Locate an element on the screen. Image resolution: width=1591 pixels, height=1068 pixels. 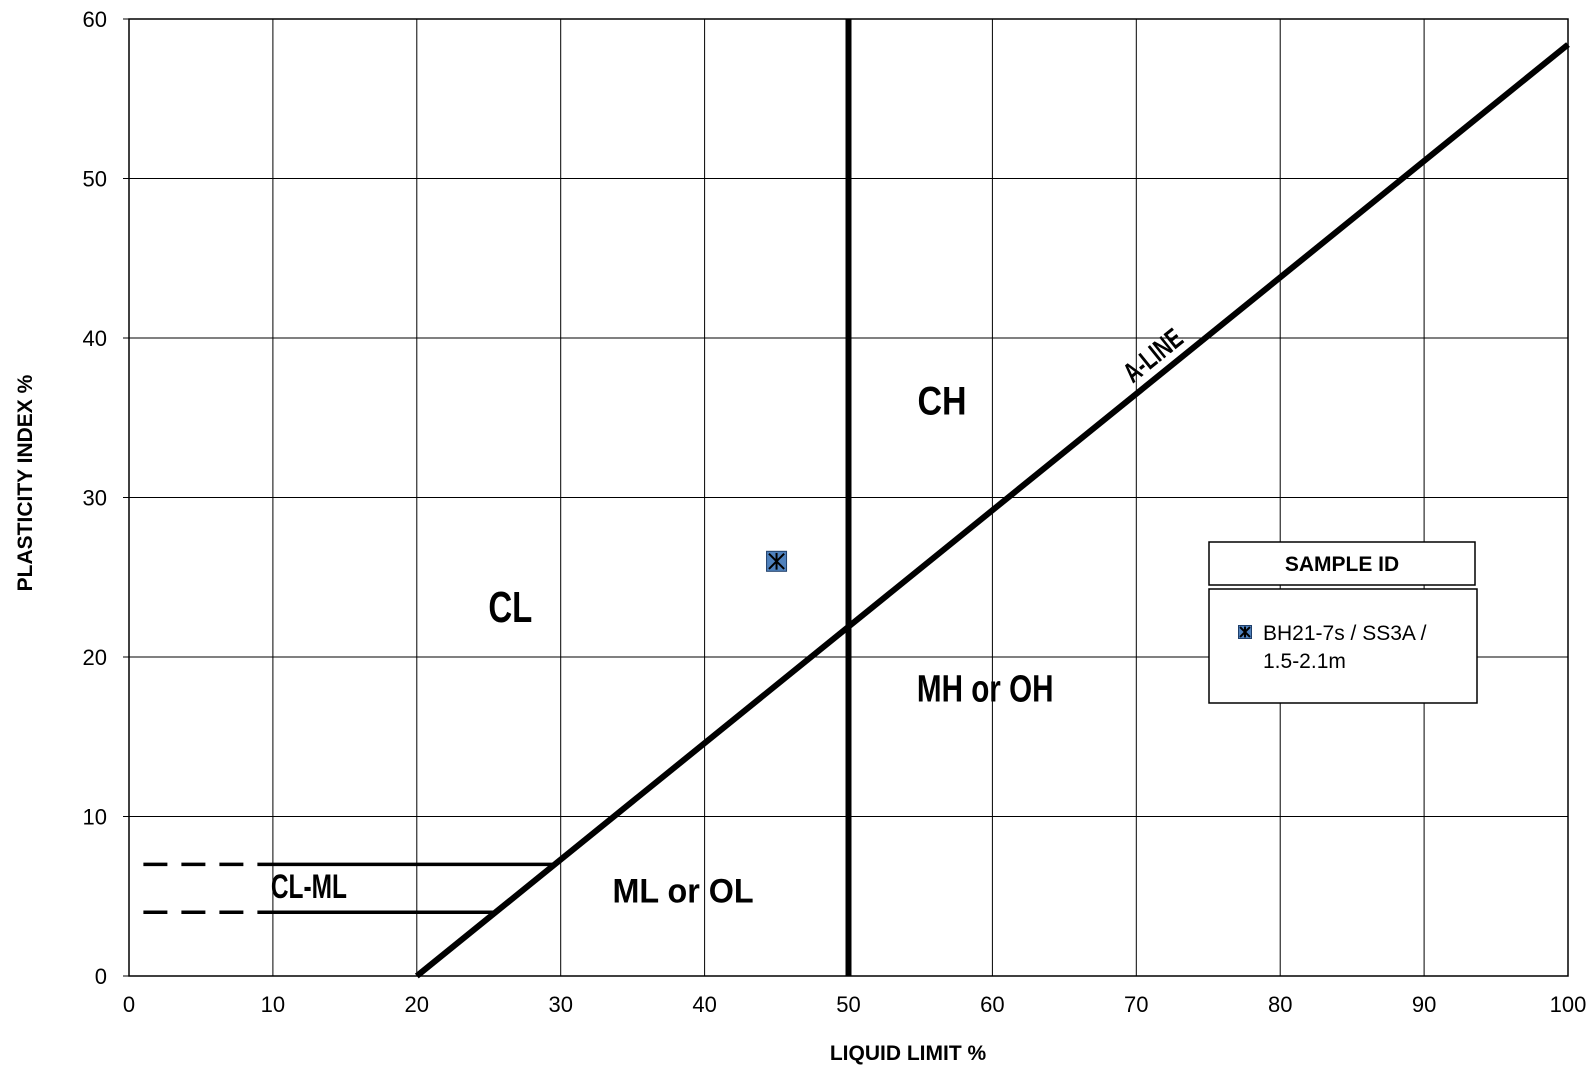
y-axis-title: PLASTICITY INDEX % is located at coordinates (25, 482).